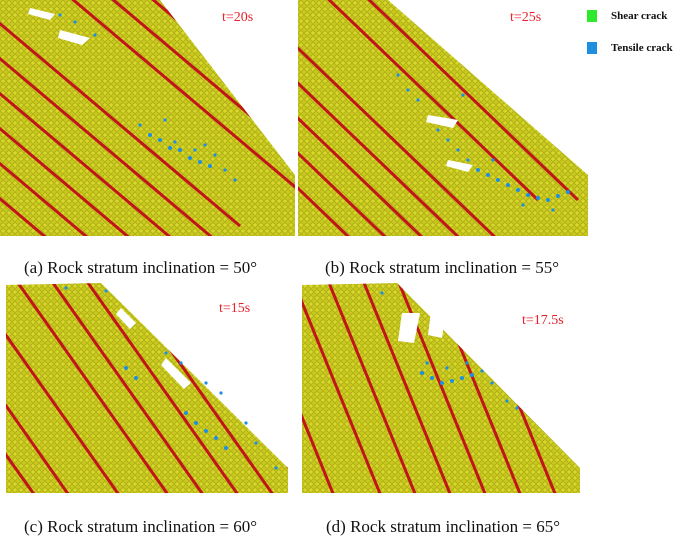 This screenshot has height=537, width=685. Describe the element at coordinates (592, 48) in the screenshot. I see `tensile-crack-swatch` at that location.